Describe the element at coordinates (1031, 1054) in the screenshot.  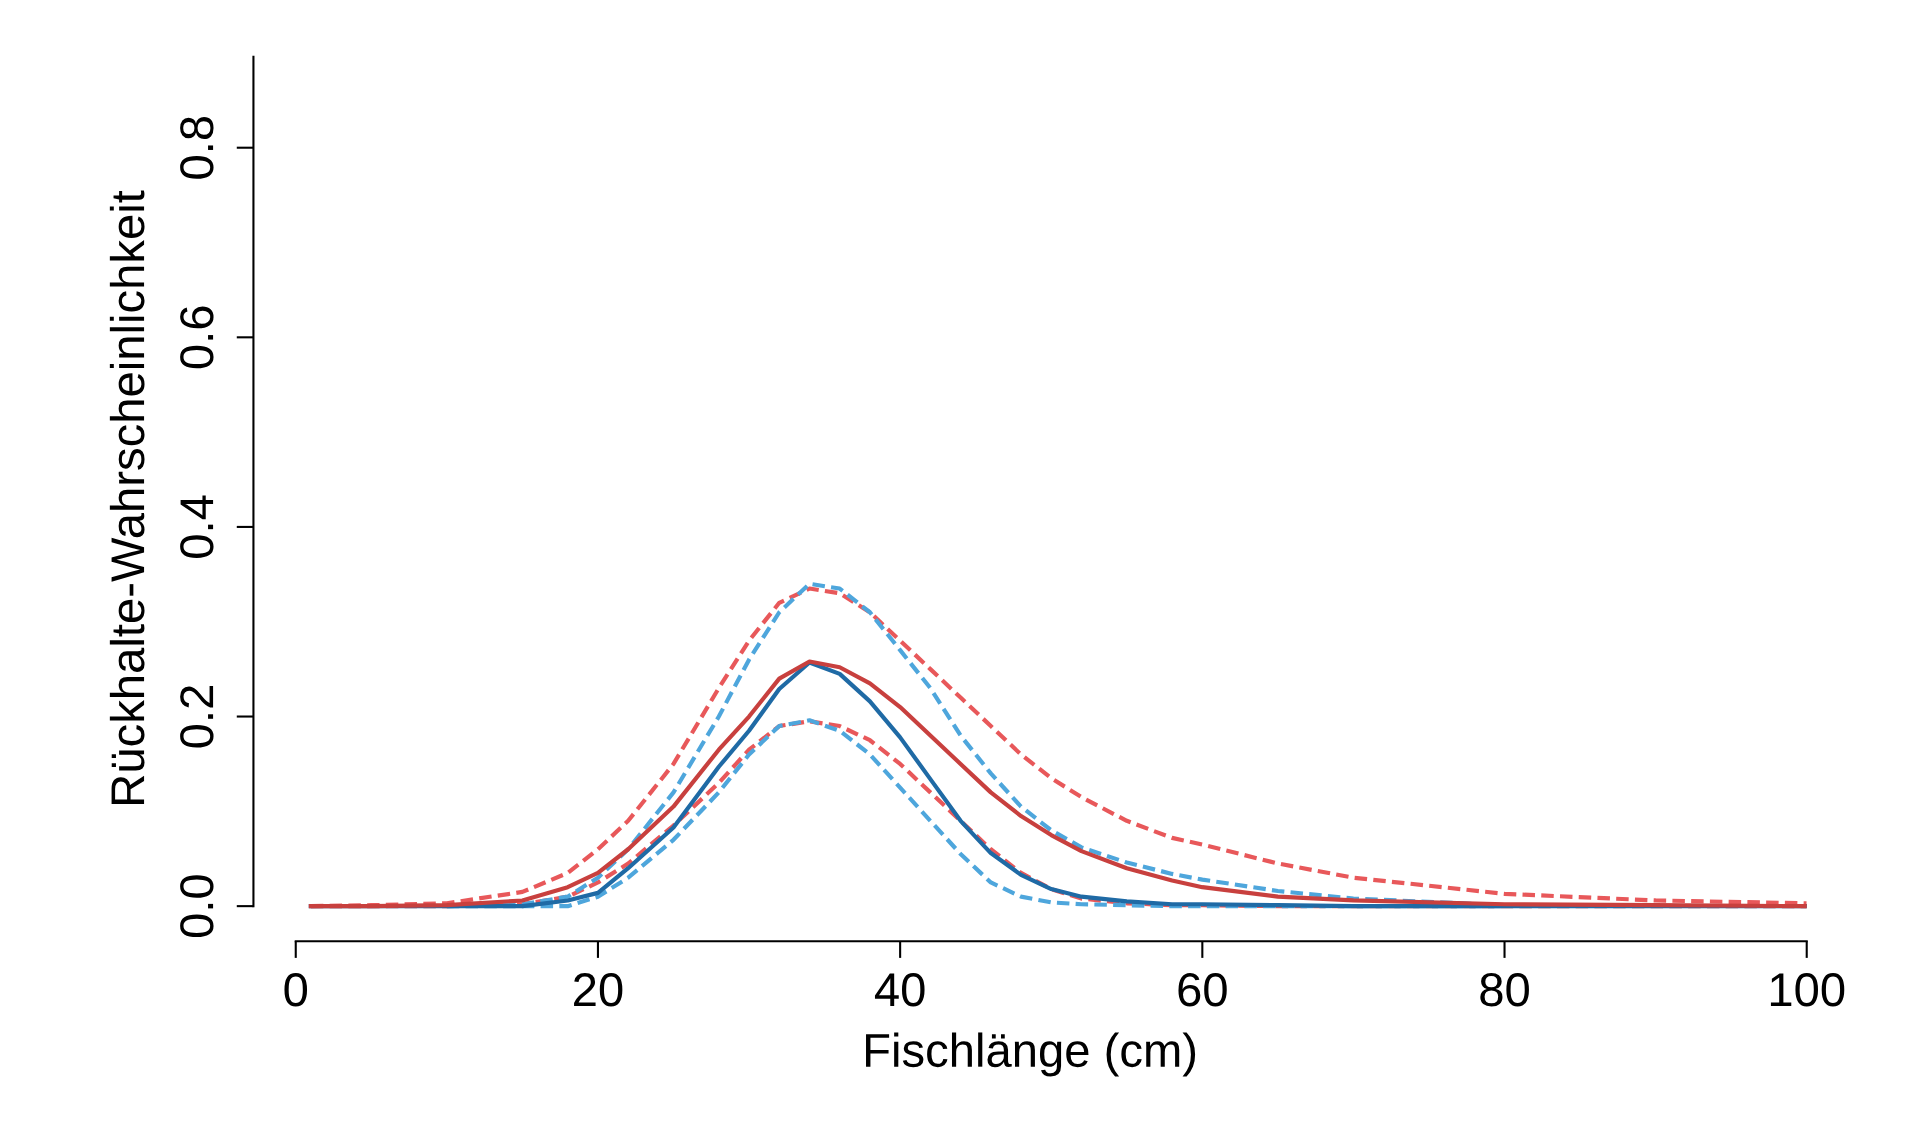
I see `x-axis-title: Fischlänge (cm)` at that location.